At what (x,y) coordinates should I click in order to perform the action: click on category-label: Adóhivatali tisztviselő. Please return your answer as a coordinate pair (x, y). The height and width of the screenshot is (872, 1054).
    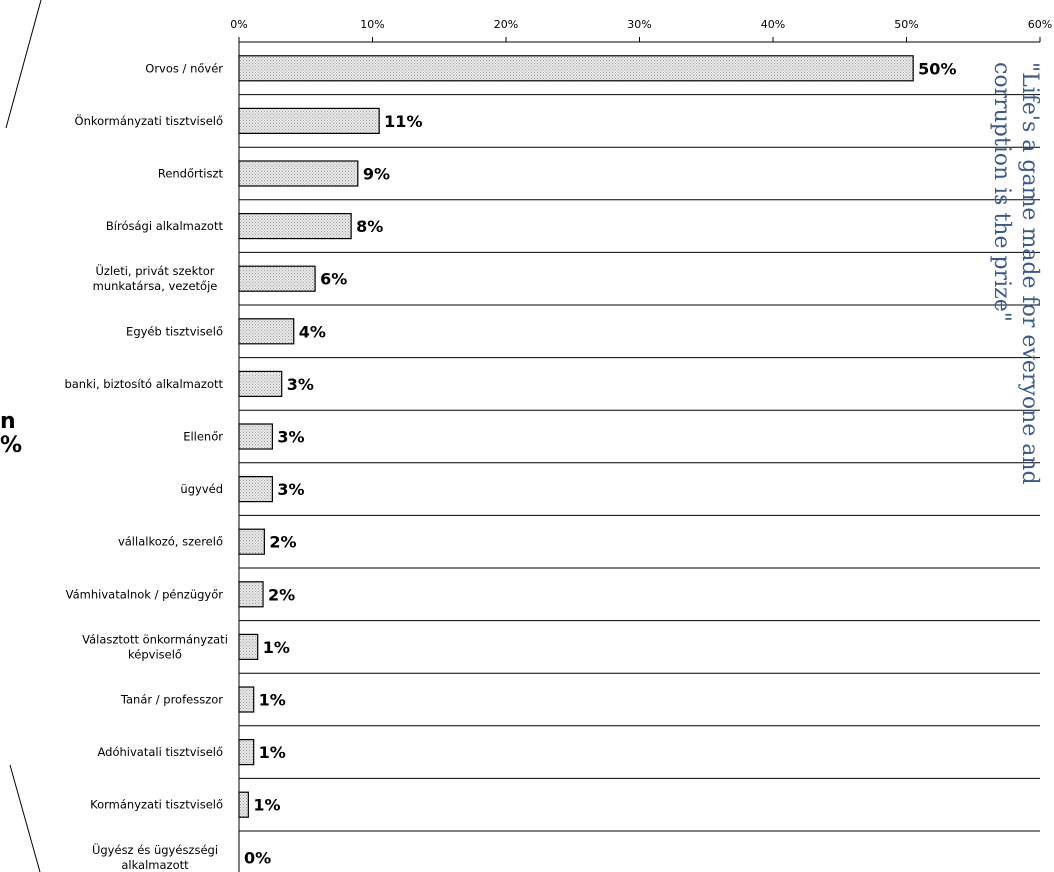
    Looking at the image, I should click on (160, 752).